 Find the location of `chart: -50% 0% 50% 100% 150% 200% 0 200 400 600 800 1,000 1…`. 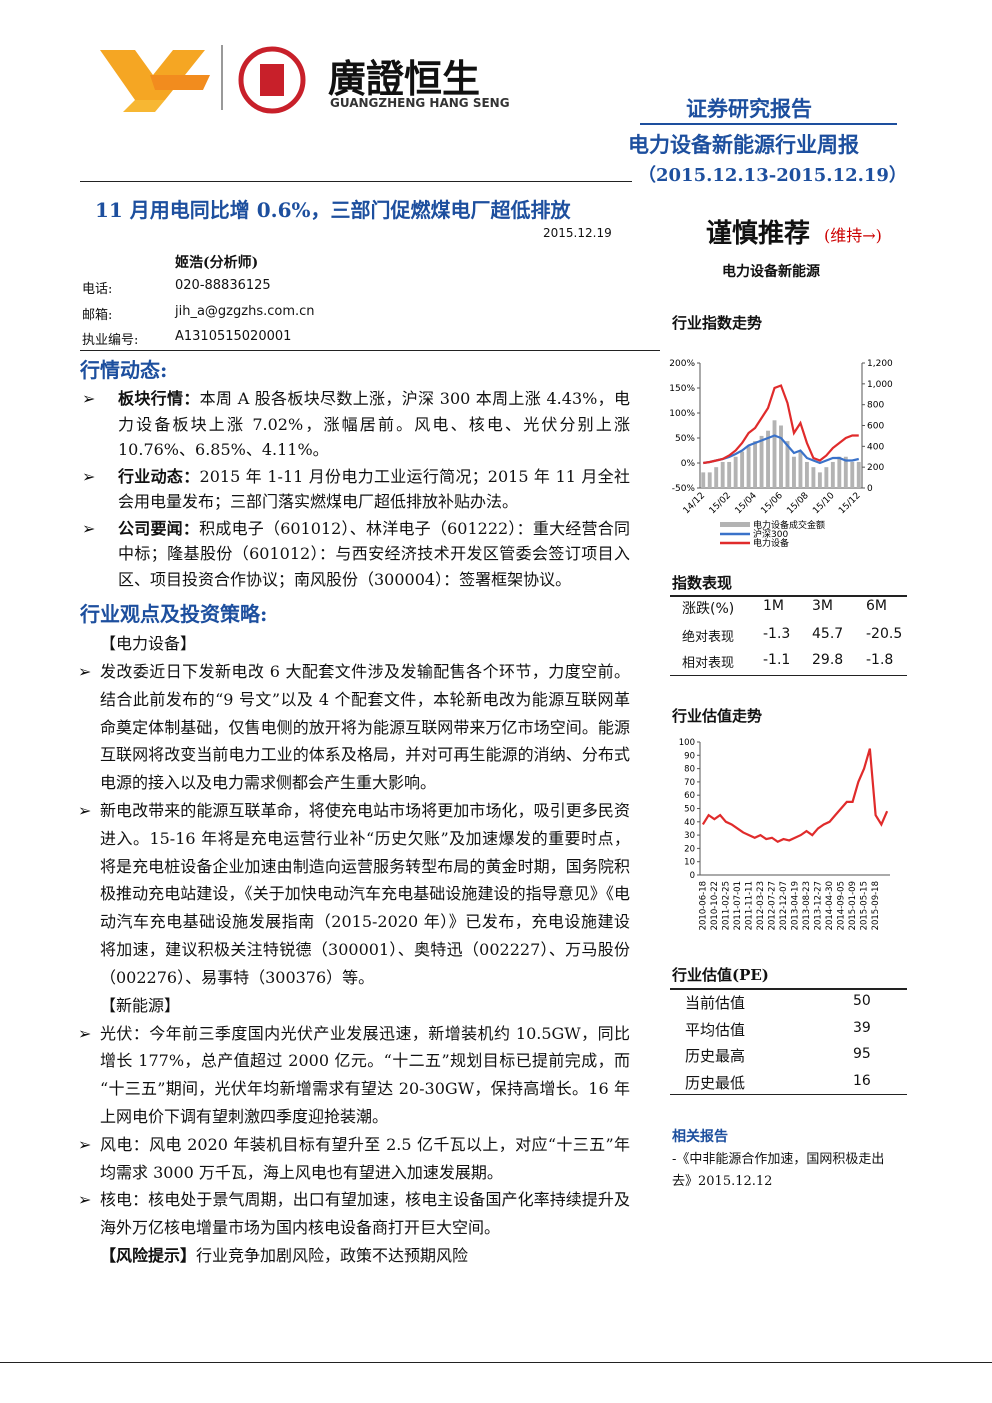

chart: -50% 0% 50% 100% 150% 200% 0 200 400 600 800 1,000 1… is located at coordinates (781, 454).